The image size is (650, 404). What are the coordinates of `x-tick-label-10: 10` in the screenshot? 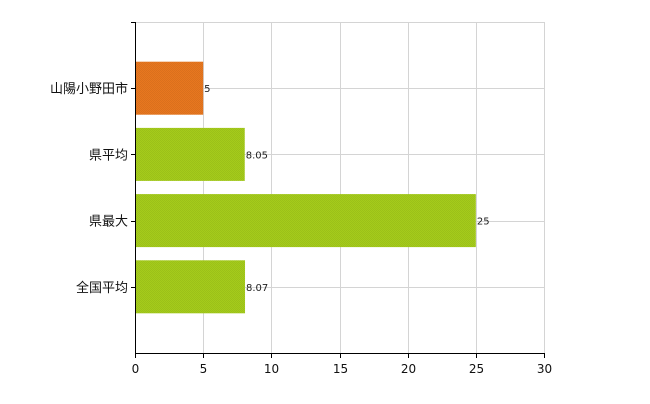 It's located at (271, 369).